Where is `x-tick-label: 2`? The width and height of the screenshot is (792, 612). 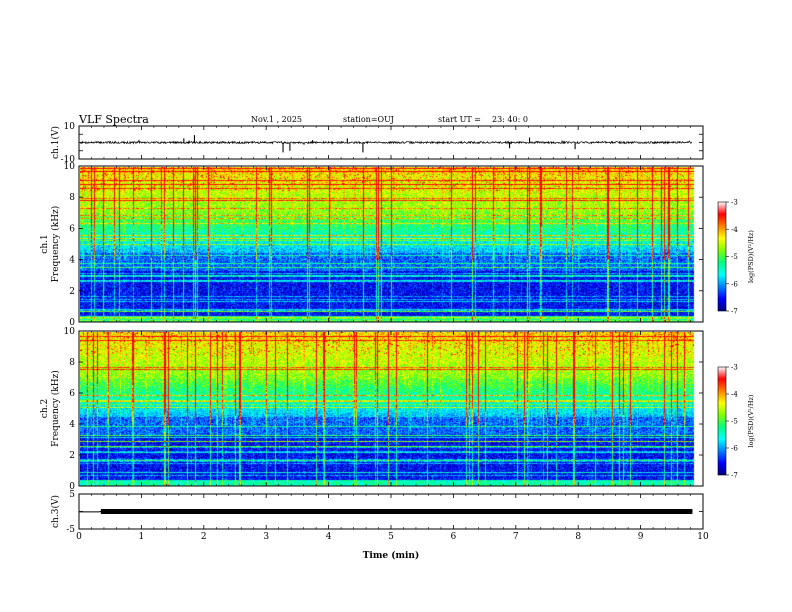
x-tick-label: 2 is located at coordinates (204, 537).